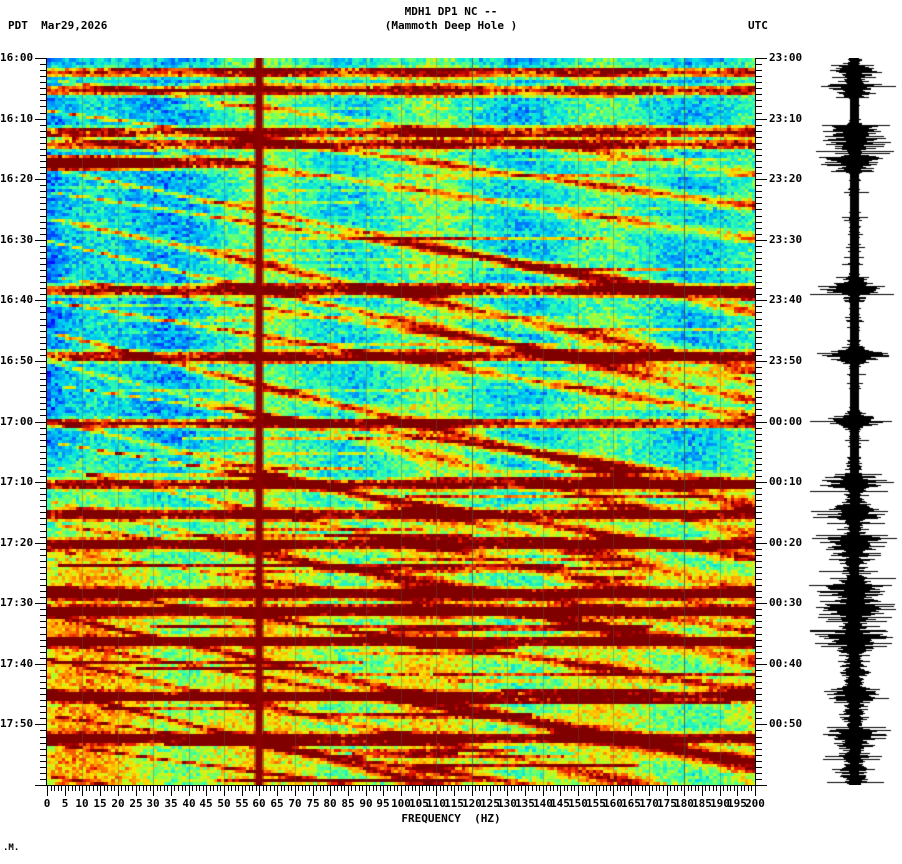  Describe the element at coordinates (451, 818) in the screenshot. I see `x-axis-title: FREQUENCY (HZ)` at that location.